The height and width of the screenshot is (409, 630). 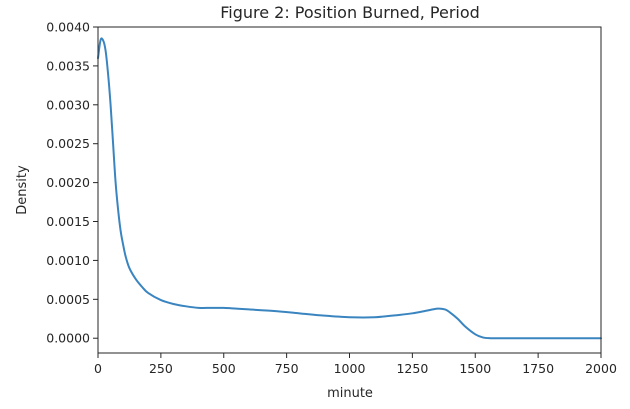 I want to click on x-tick-label: 1000, so click(x=350, y=368).